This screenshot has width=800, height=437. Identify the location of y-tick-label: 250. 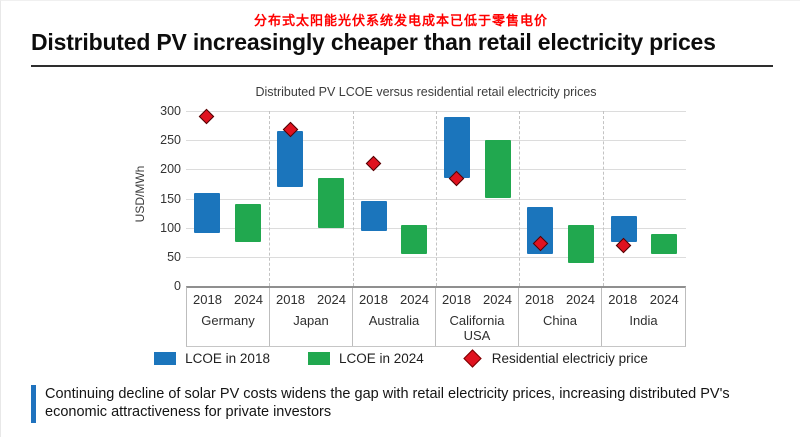
(170, 140).